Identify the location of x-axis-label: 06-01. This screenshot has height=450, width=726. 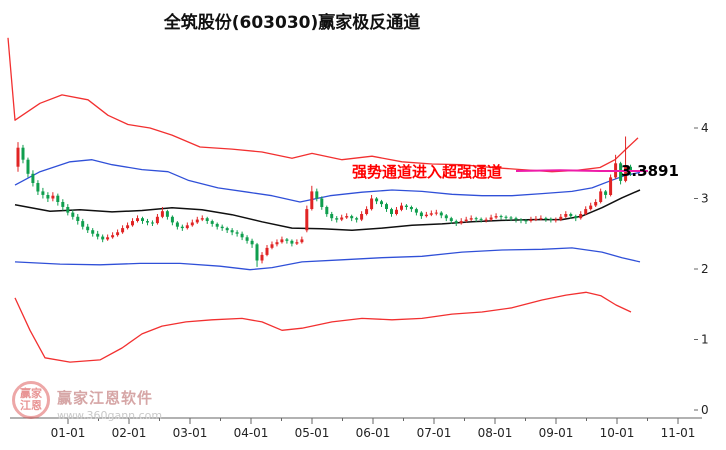
(373, 433).